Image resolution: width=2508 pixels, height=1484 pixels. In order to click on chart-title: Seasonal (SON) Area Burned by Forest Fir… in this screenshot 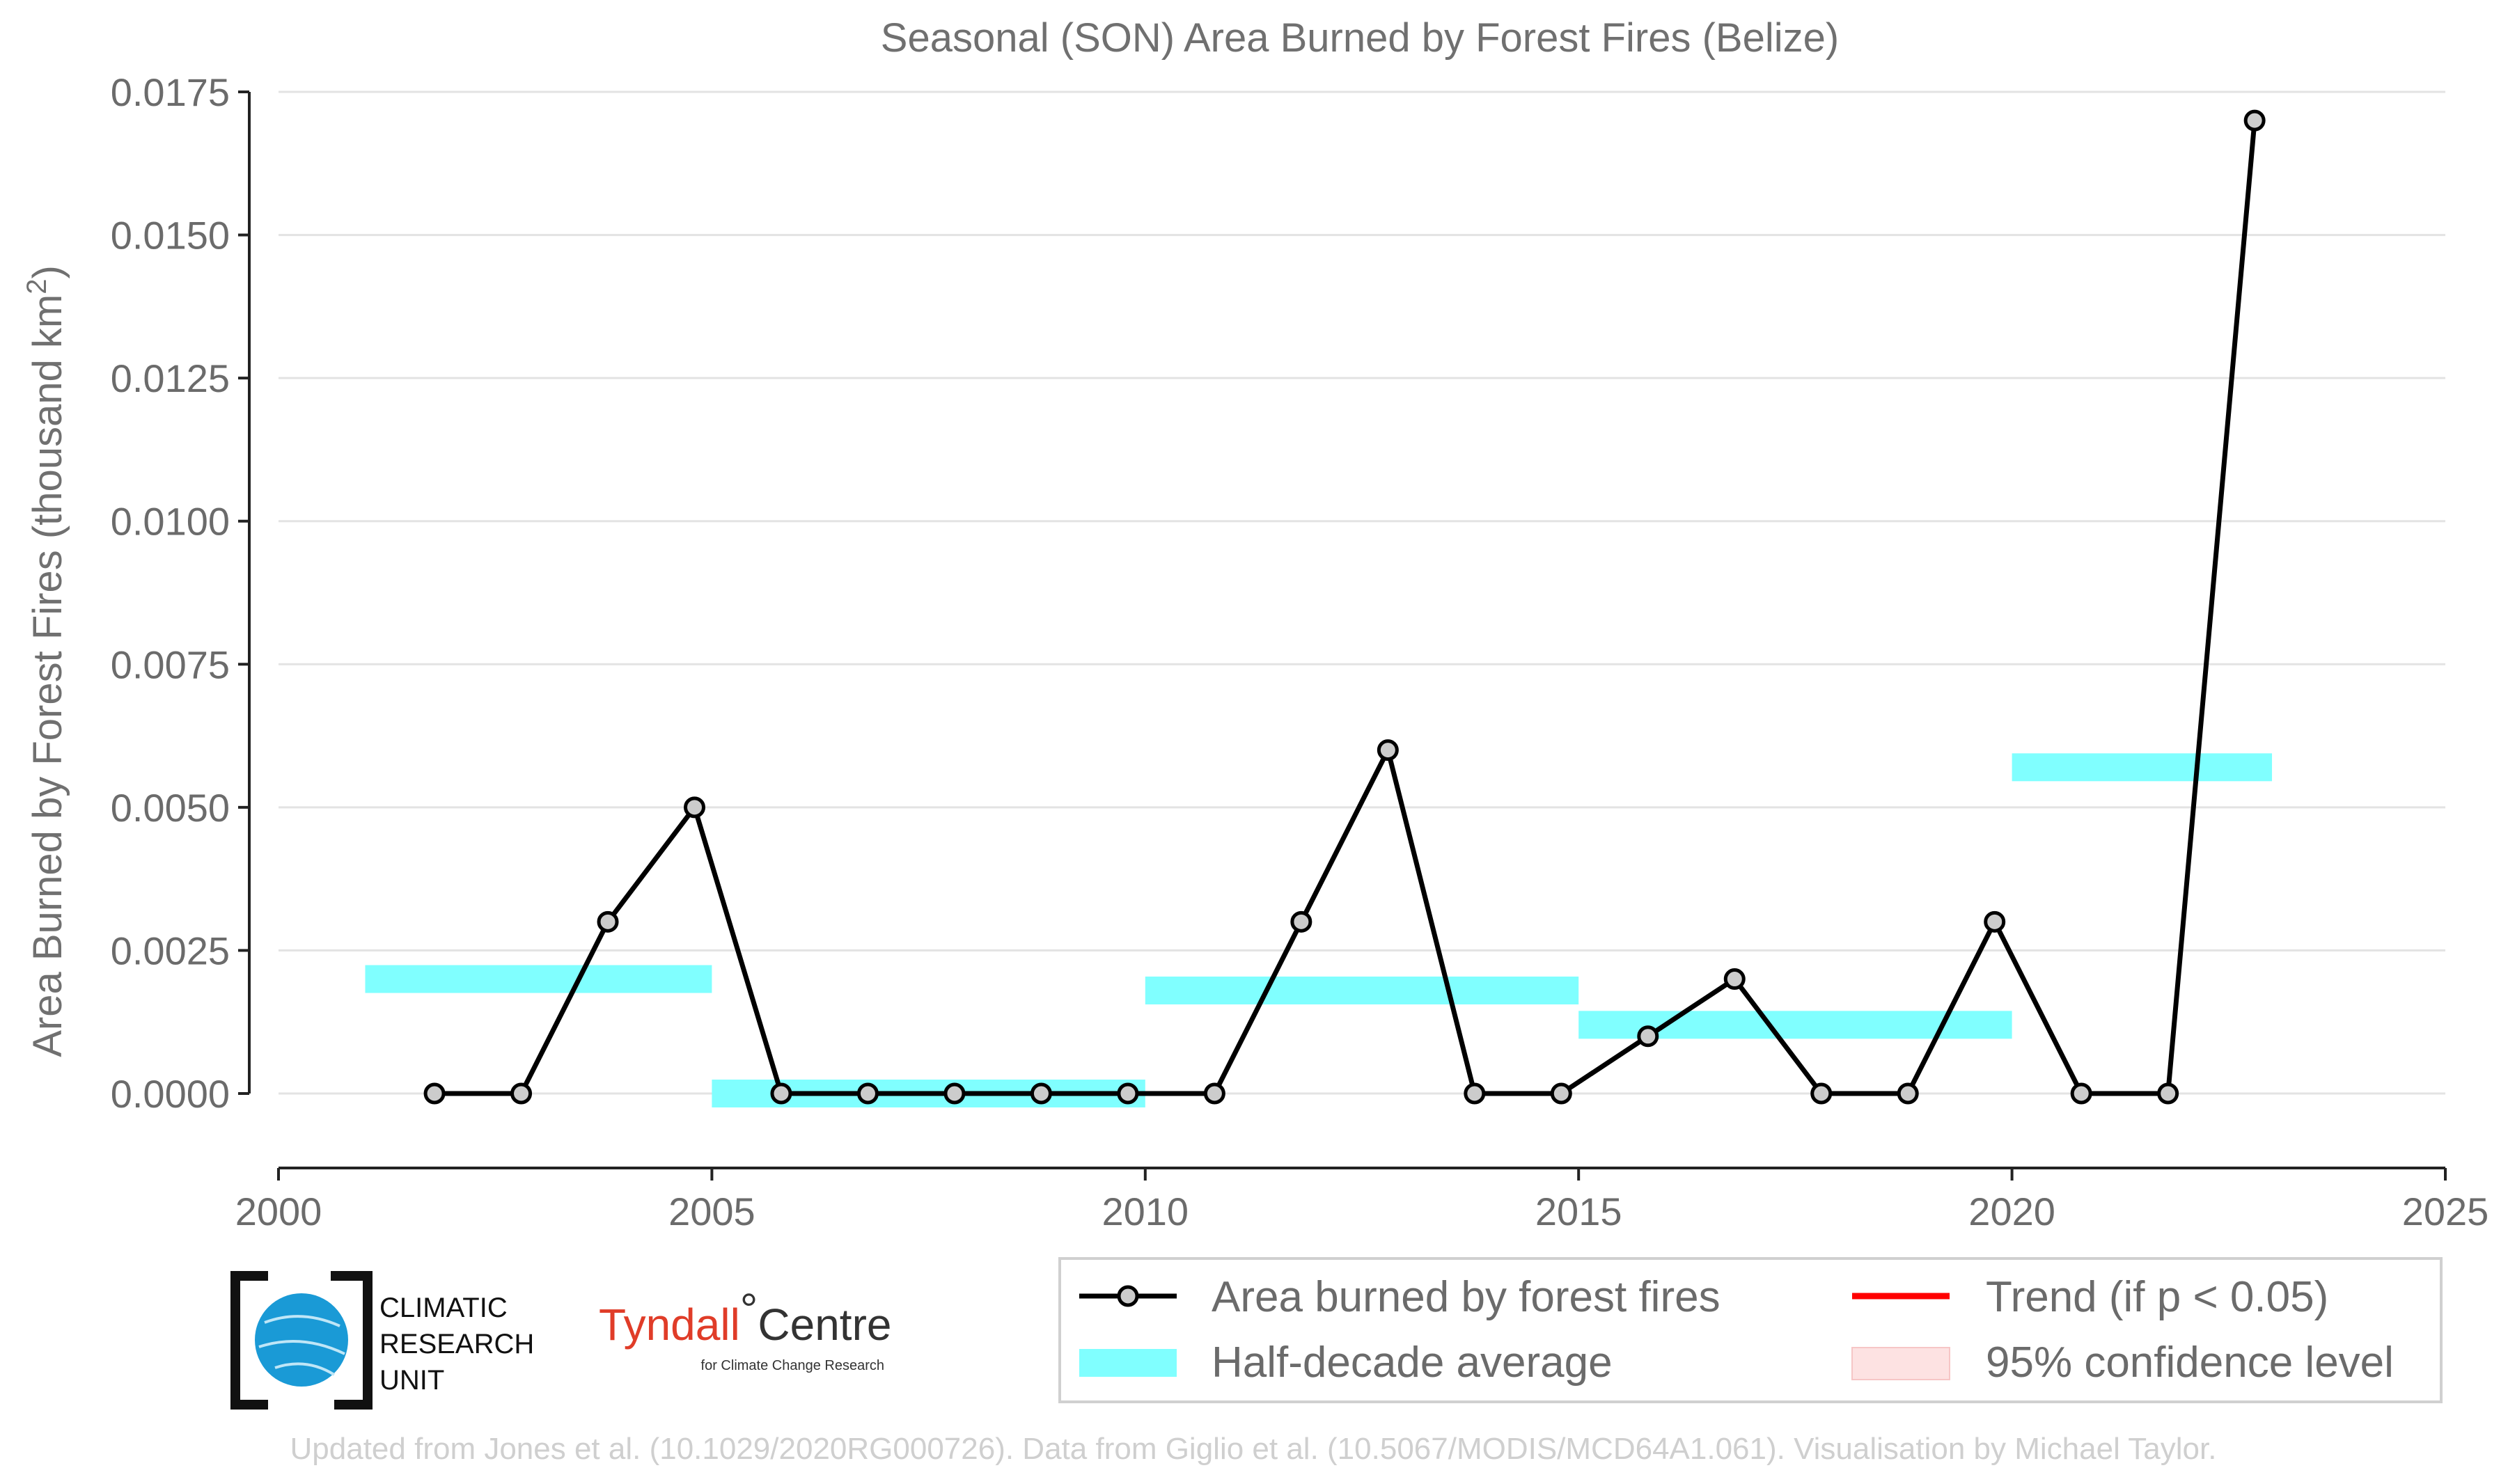, I will do `click(1360, 38)`.